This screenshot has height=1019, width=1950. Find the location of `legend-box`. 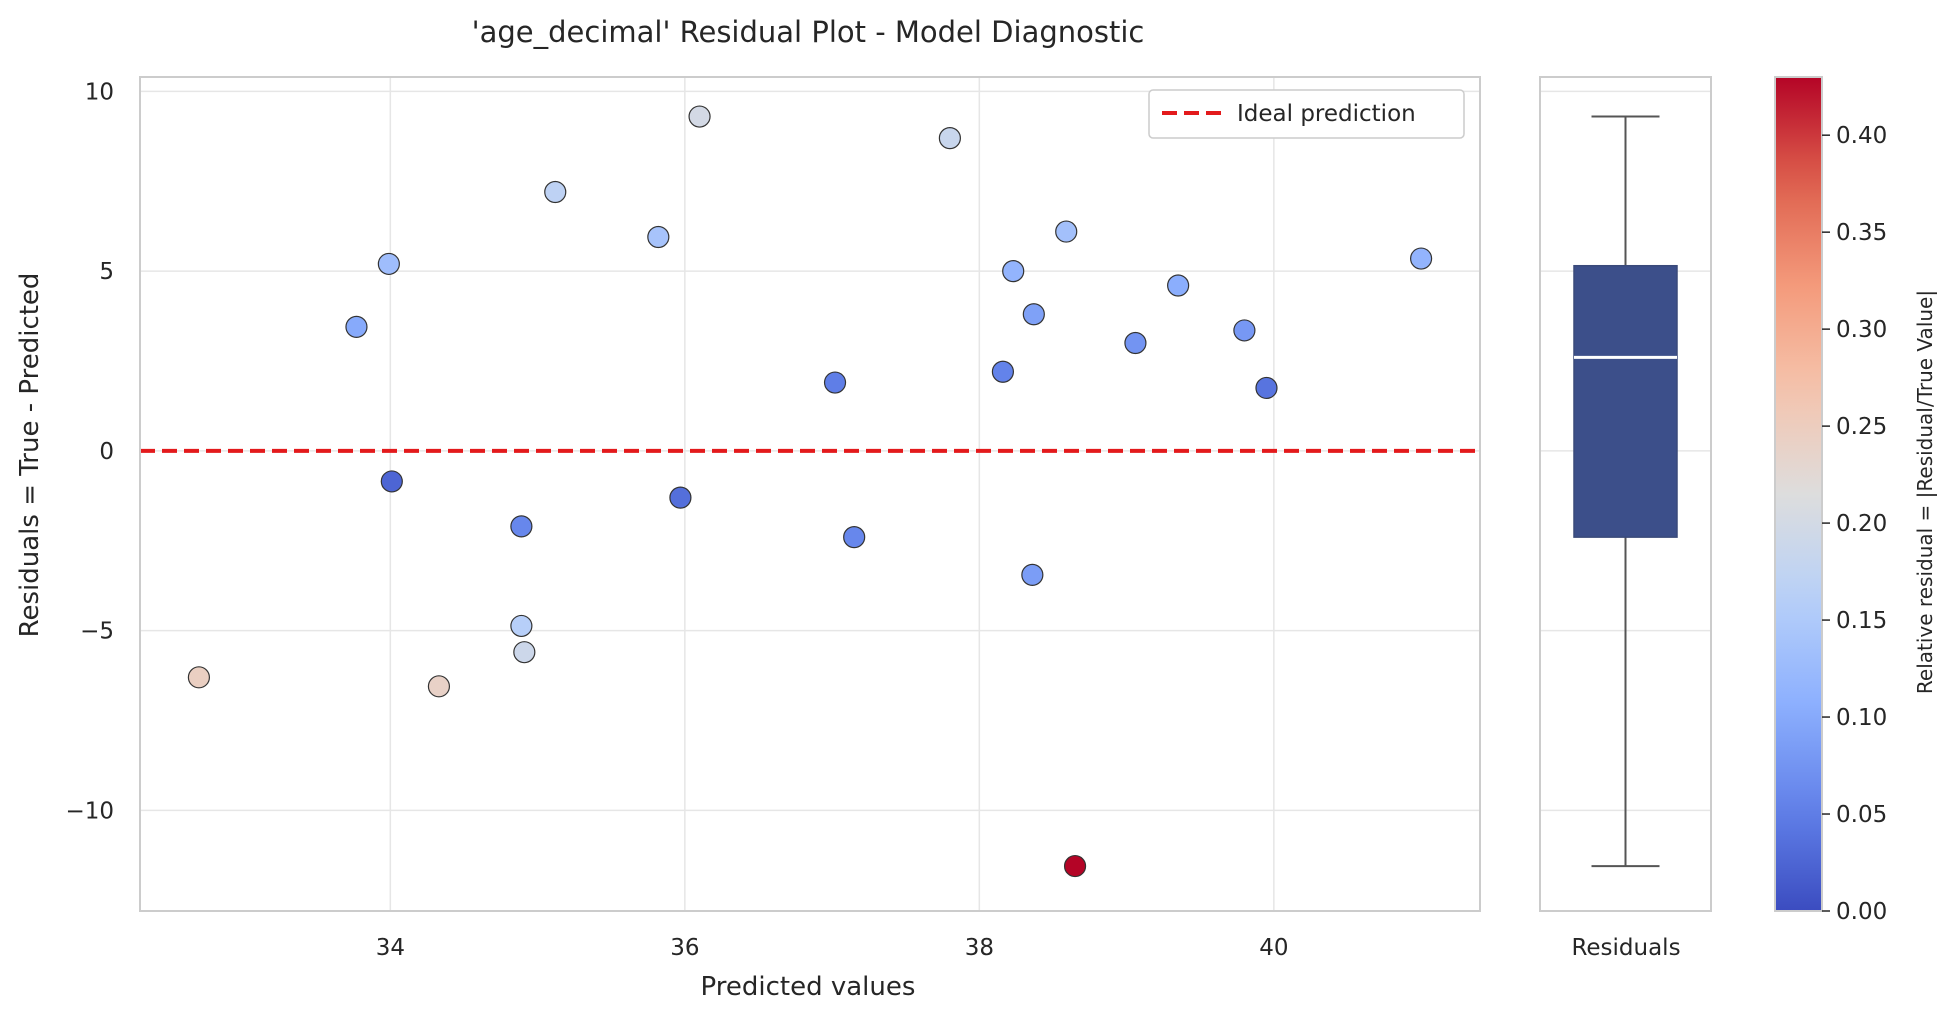

legend-box is located at coordinates (1306, 114).